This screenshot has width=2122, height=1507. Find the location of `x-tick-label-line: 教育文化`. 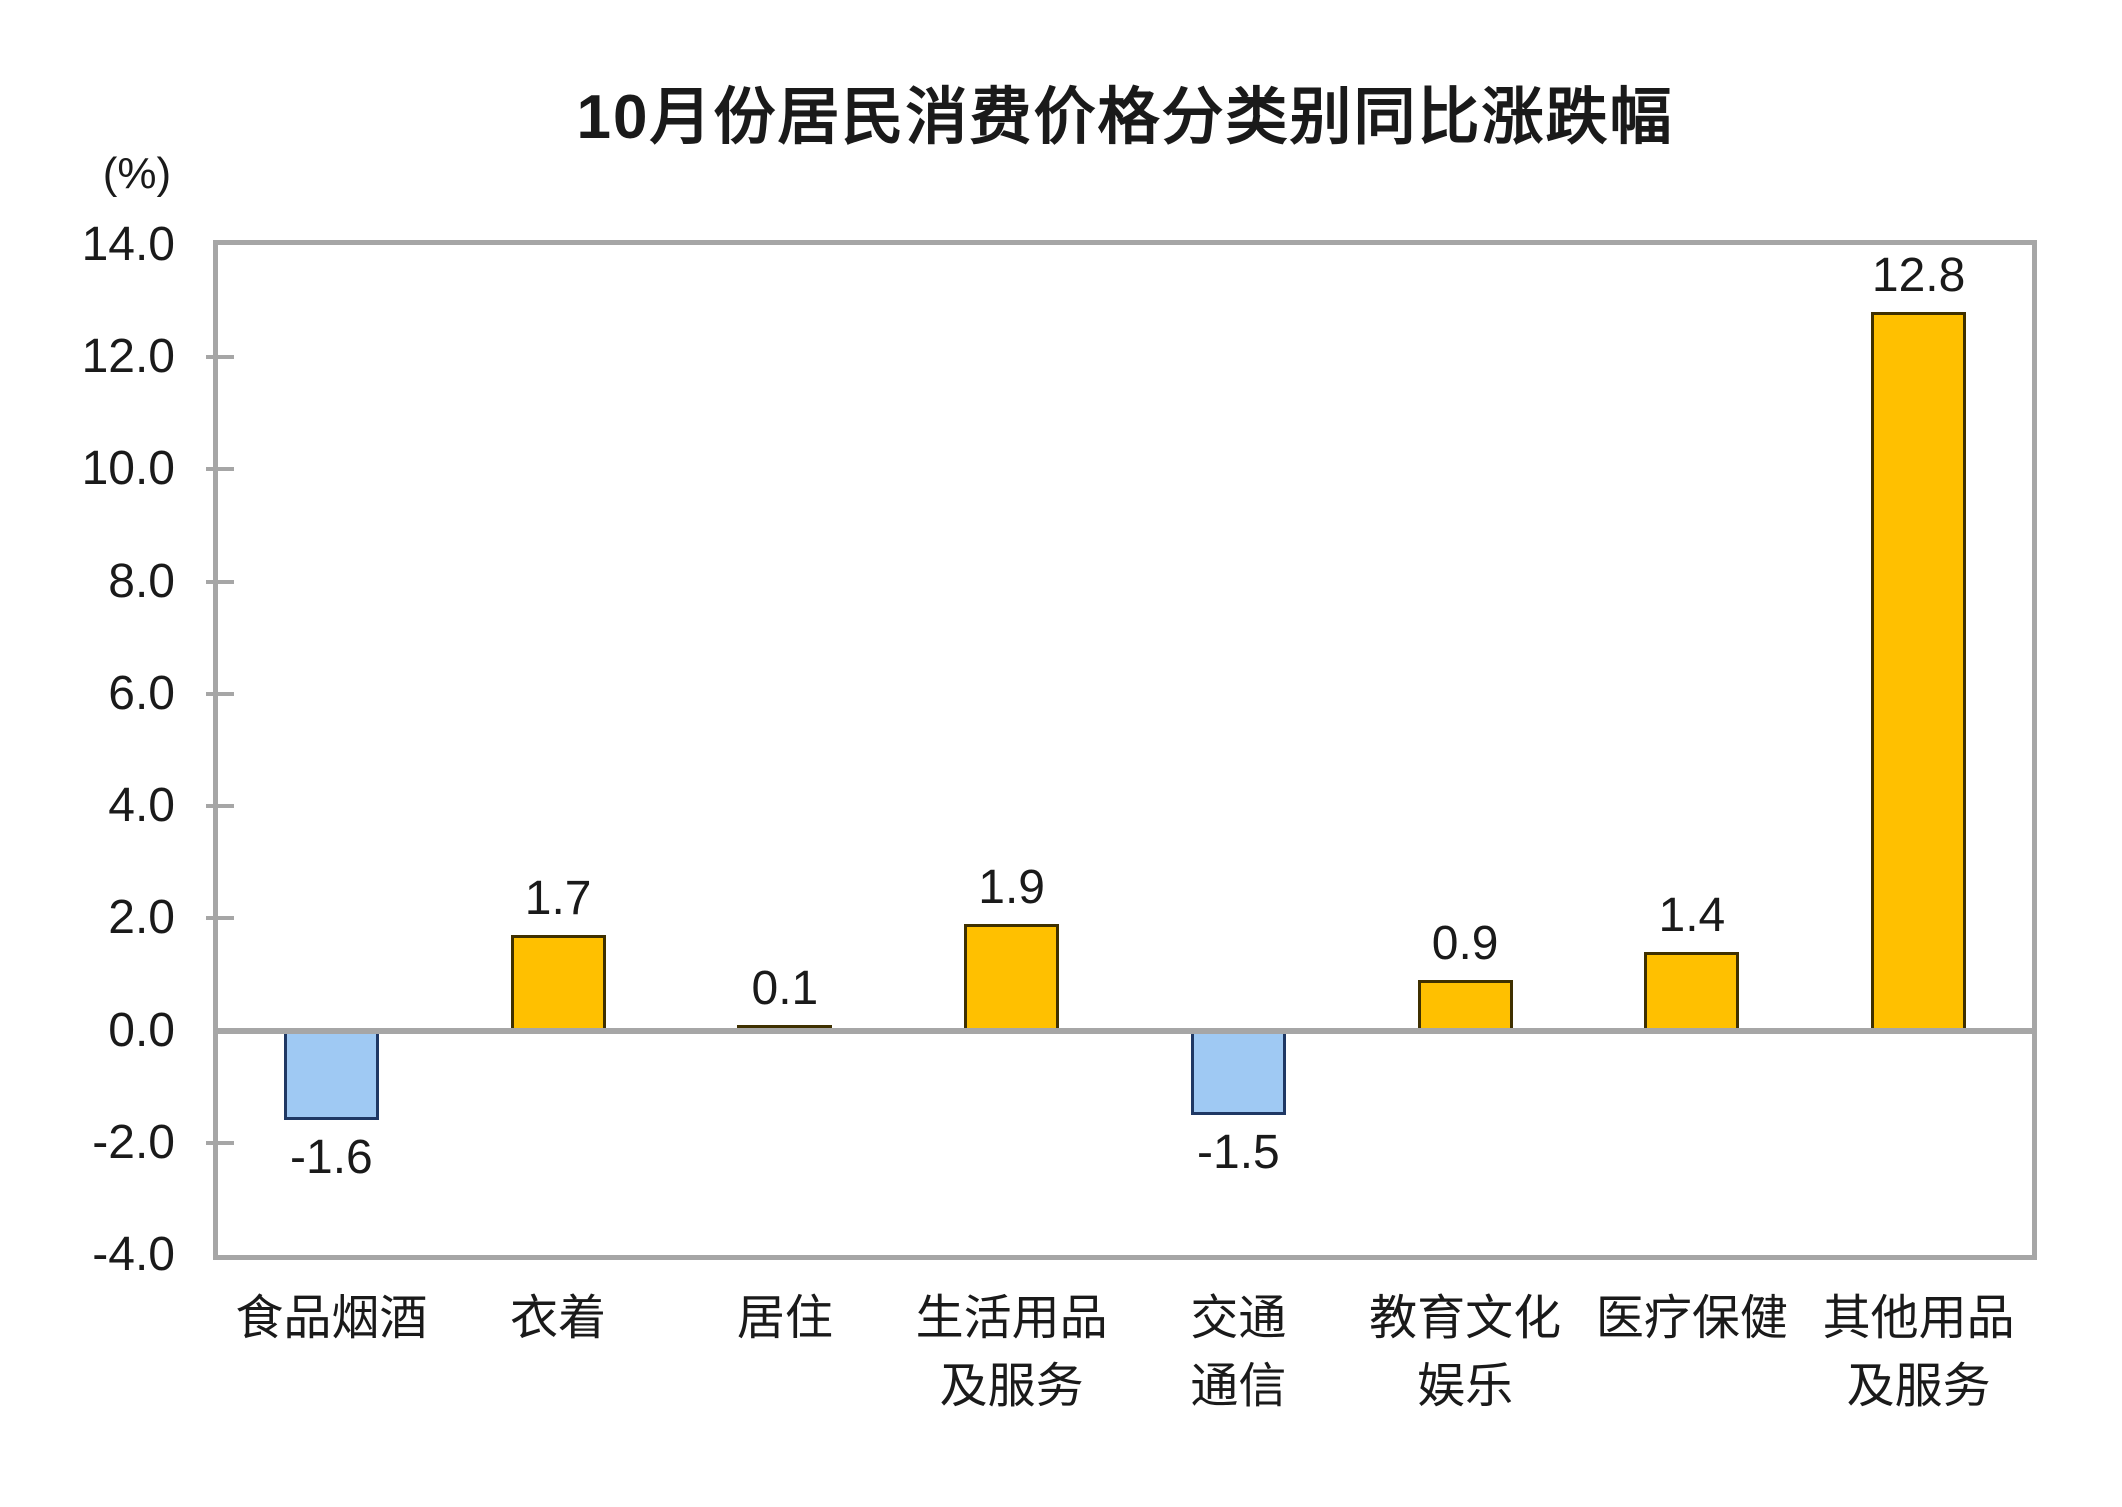

x-tick-label-line: 教育文化 is located at coordinates (1465, 1318).